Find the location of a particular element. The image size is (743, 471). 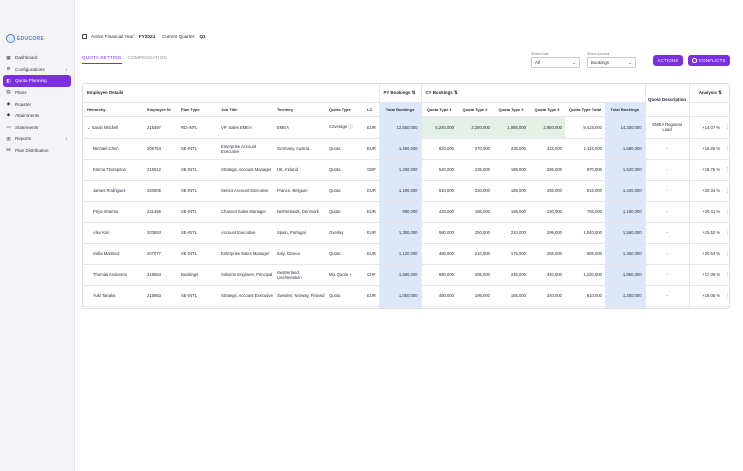

sidebar-item-statements: ▭ Statements is located at coordinates (37, 128).